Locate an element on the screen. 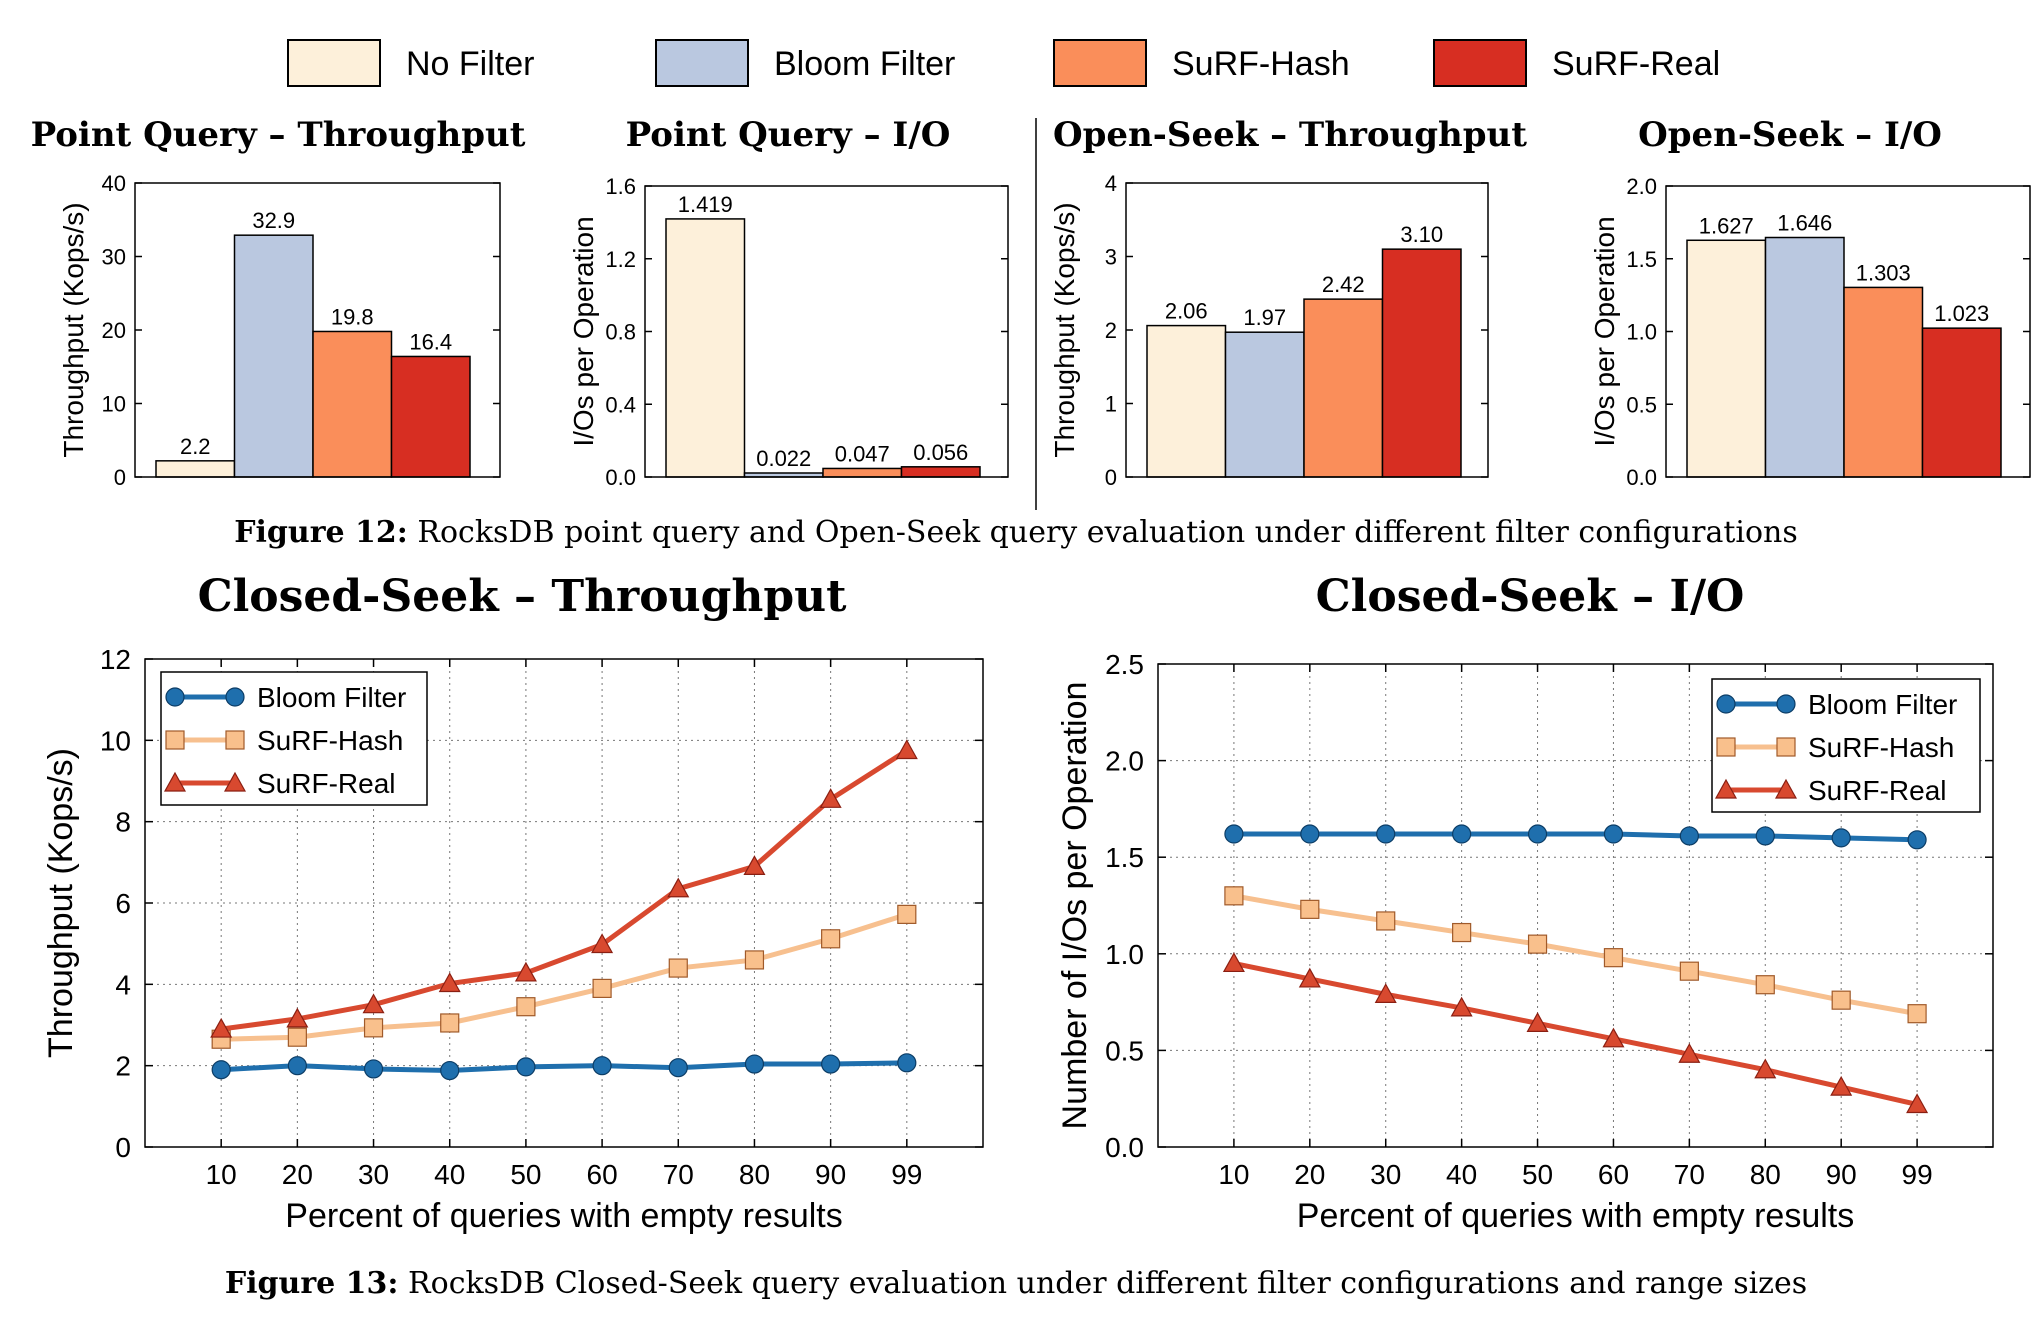  y-axis-label: I/Os per Operation is located at coordinates (583, 331).